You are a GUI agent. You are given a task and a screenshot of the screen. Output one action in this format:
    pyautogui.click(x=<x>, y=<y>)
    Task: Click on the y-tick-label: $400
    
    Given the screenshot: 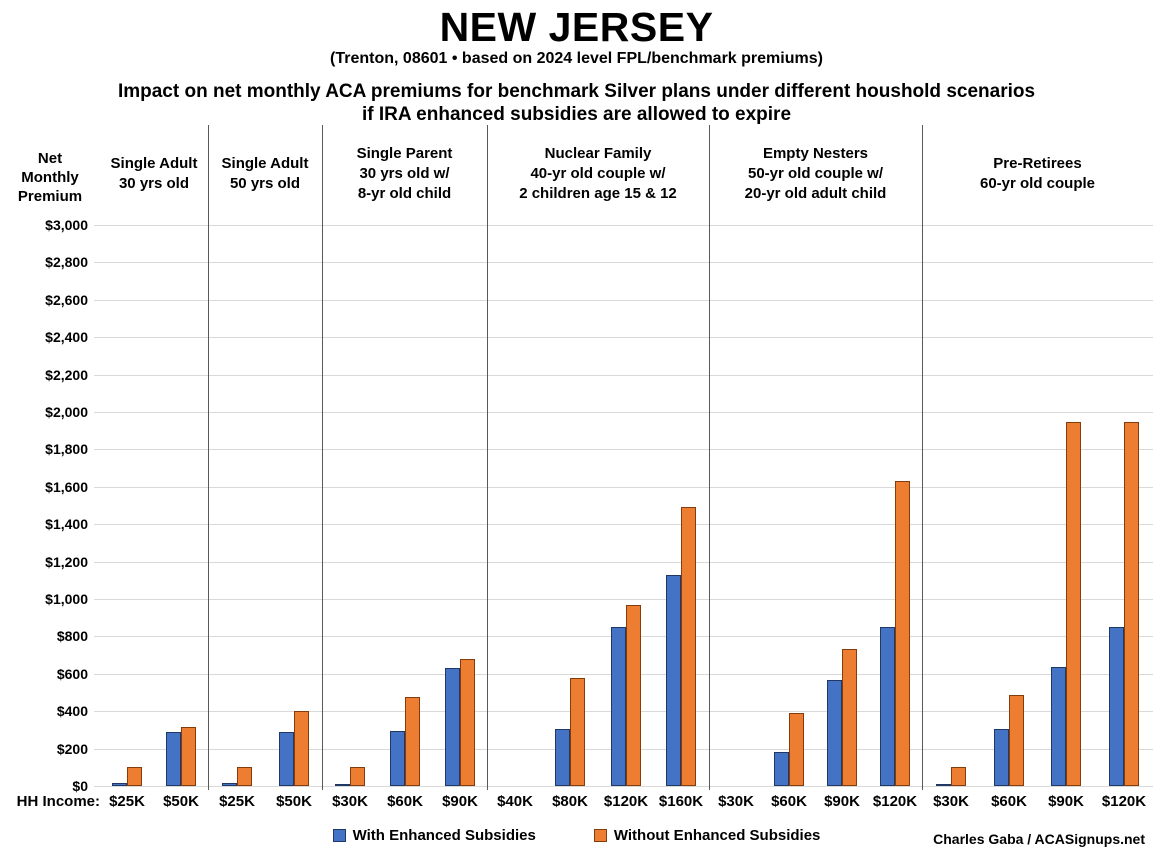 What is the action you would take?
    pyautogui.click(x=72, y=711)
    